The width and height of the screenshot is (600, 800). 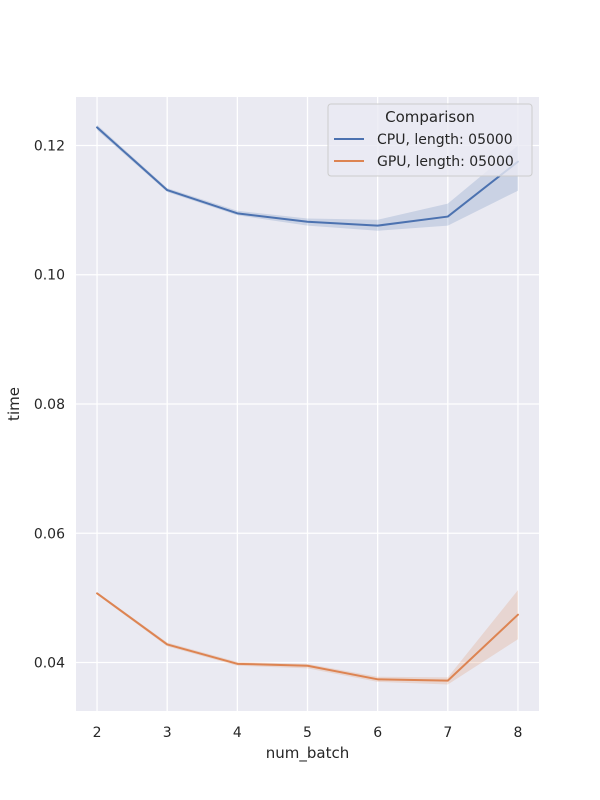 I want to click on y-tick-labels: 0.04 0.06 0.08 0.10 0.12, so click(x=49, y=404).